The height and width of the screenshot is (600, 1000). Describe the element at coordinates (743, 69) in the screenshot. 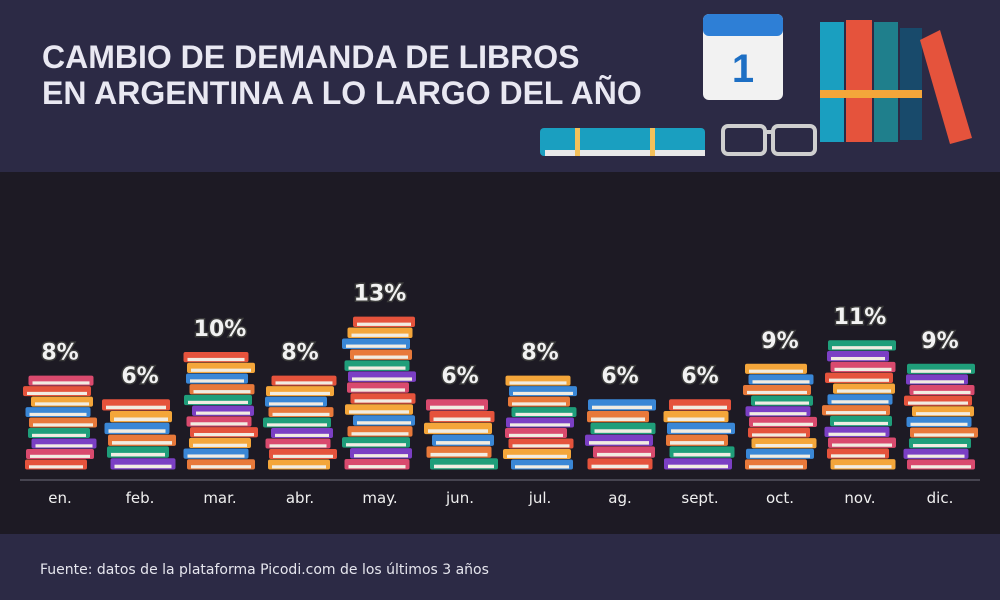

I see `calendar-day: 1` at that location.